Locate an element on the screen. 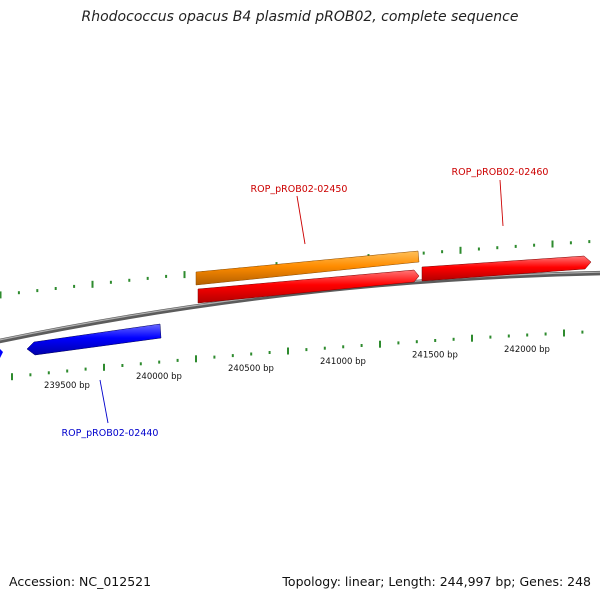 This screenshot has width=600, height=600. gene-blue-fragment is located at coordinates (1, 353).